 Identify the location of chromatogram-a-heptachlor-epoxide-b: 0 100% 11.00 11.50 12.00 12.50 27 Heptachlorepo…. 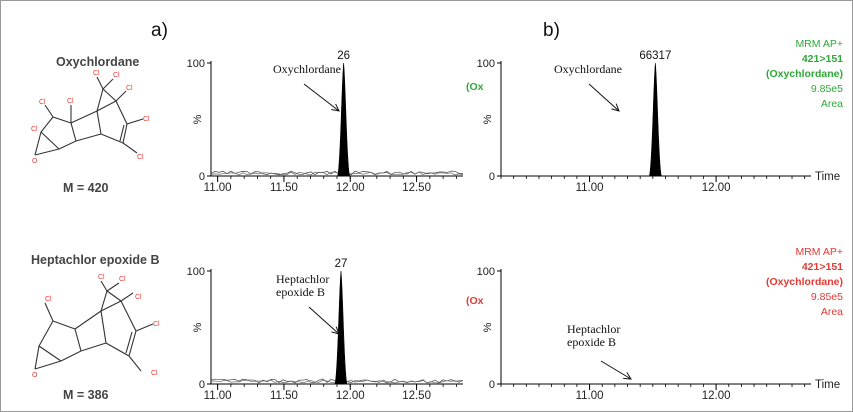
(325, 330).